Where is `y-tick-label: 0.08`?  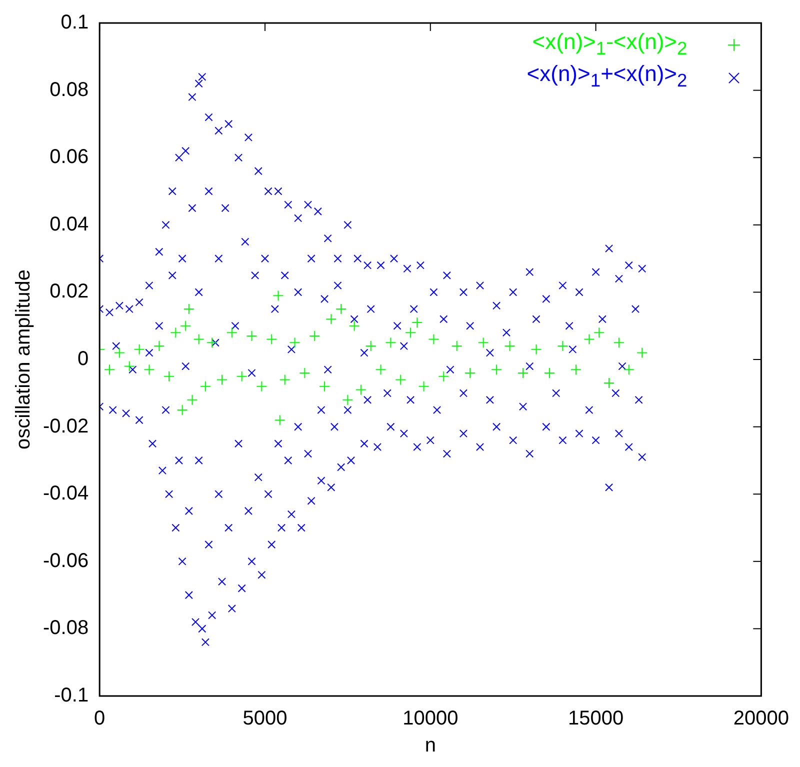 y-tick-label: 0.08 is located at coordinates (69, 89).